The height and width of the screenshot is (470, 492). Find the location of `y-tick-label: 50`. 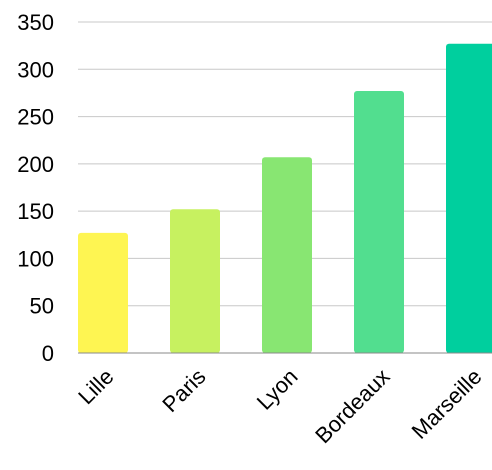

y-tick-label: 50 is located at coordinates (42, 306).